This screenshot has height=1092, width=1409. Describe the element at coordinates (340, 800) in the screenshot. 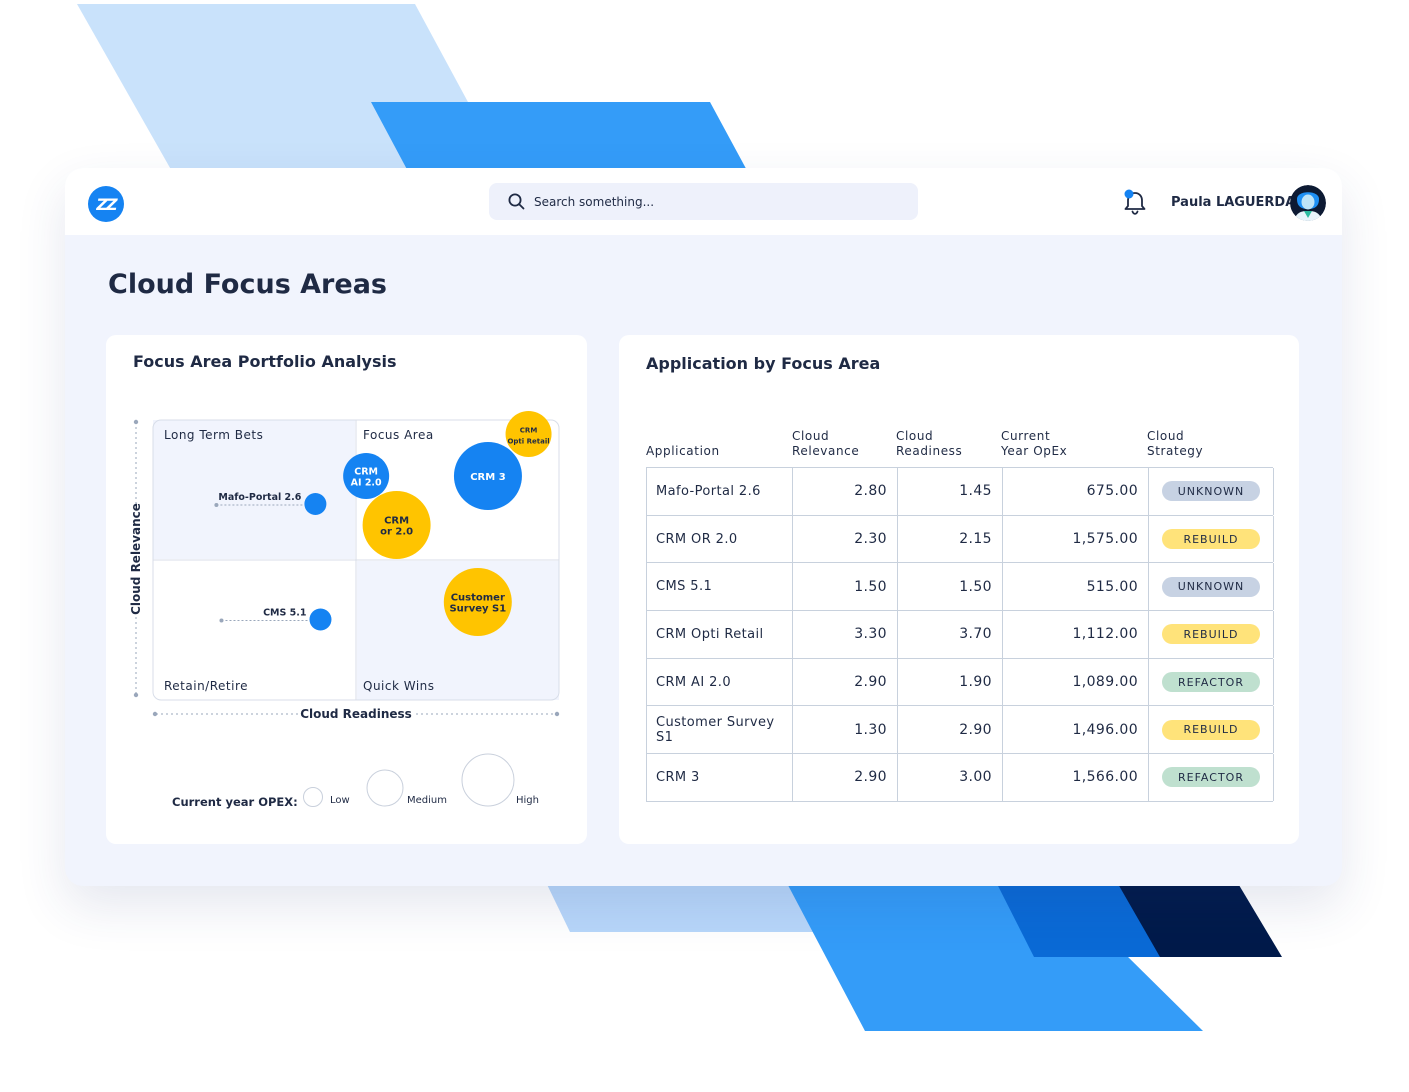

I see `legend-low: Low` at that location.